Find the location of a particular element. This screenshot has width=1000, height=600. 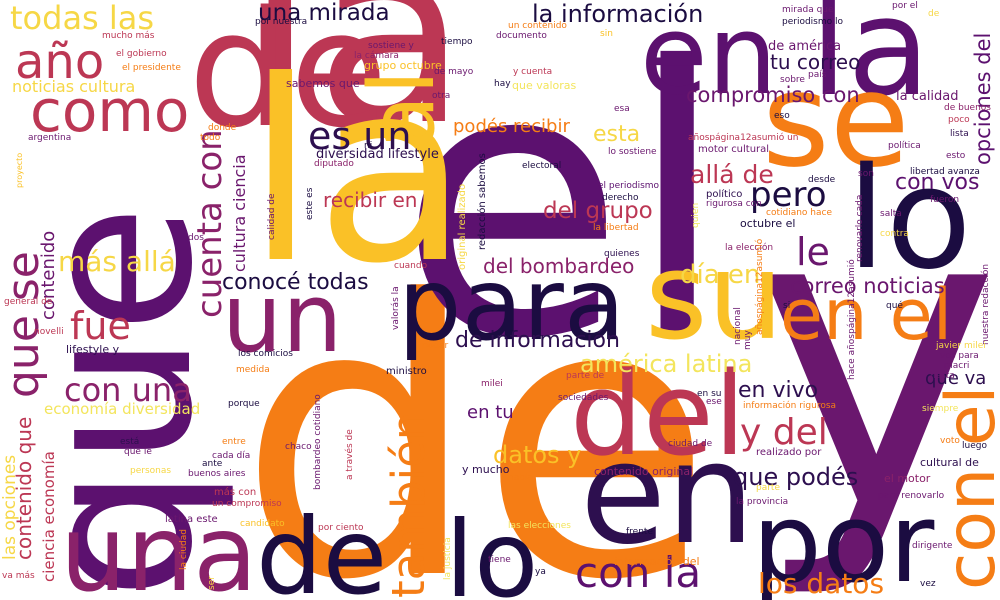

cloud-word: frente is located at coordinates (639, 532).